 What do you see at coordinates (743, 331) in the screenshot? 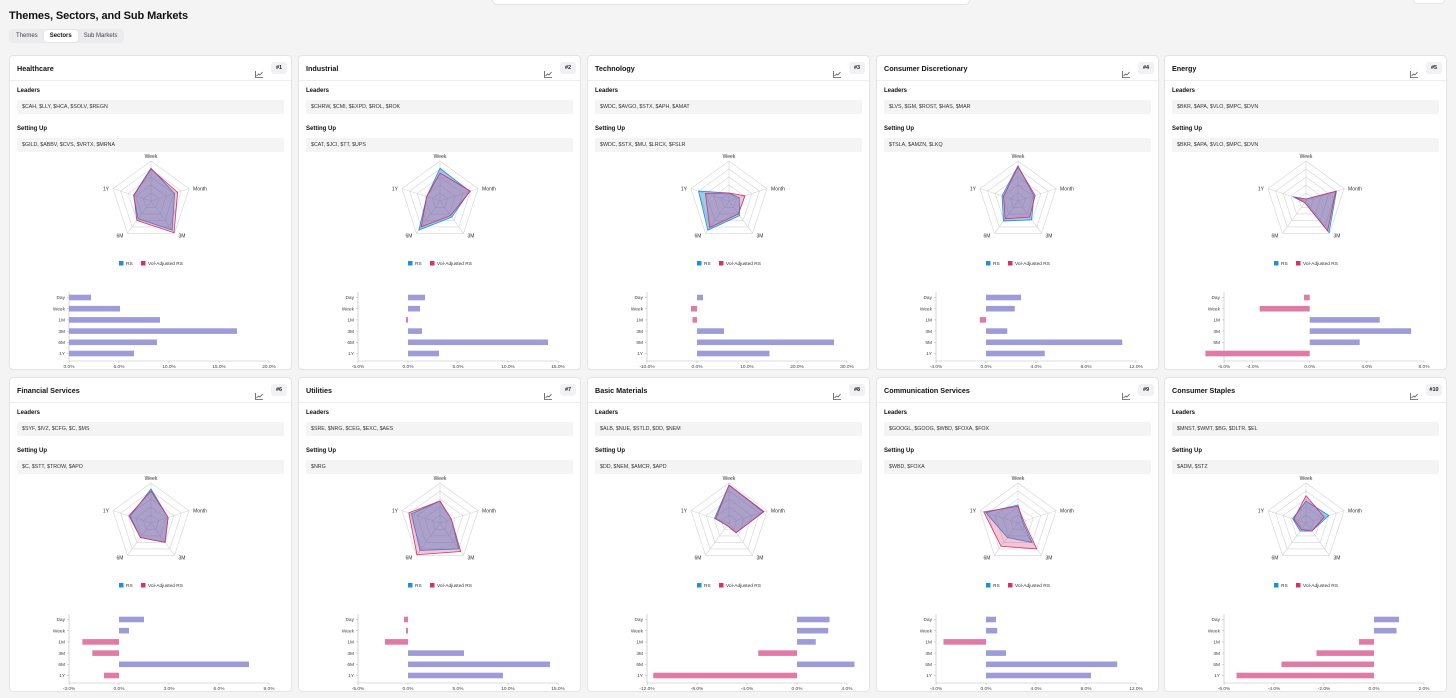
I see `bar-chart: -10.0% 0.0% 10.0% 20.0% 30.0% Day Week 1M 3M 6M 1Y` at bounding box center [743, 331].